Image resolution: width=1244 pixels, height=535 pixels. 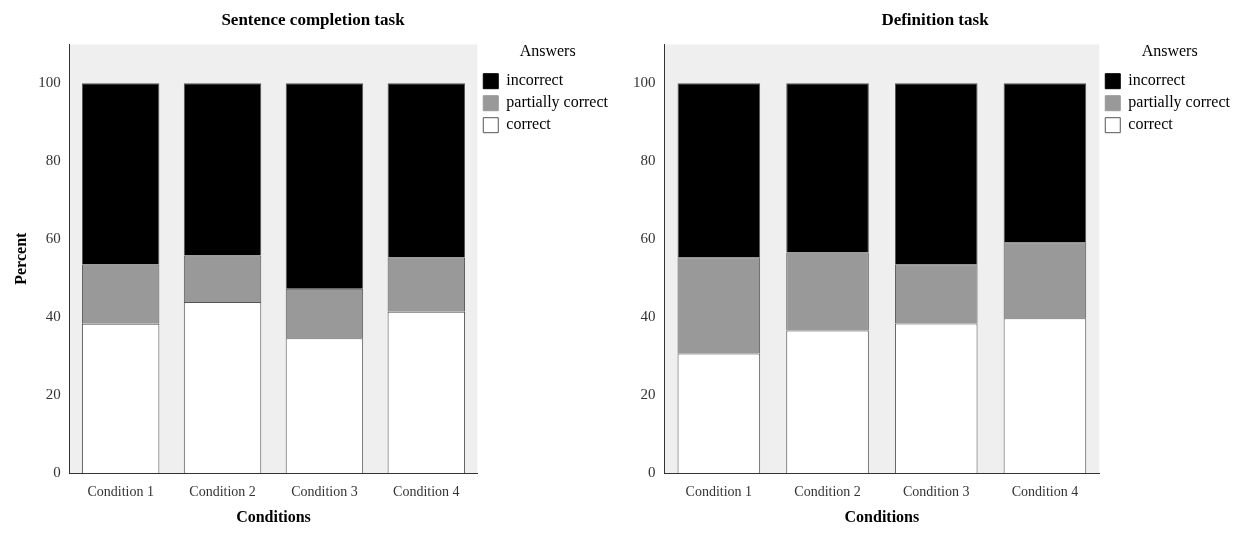 What do you see at coordinates (20, 258) in the screenshot?
I see `y-axis-title: Percent` at bounding box center [20, 258].